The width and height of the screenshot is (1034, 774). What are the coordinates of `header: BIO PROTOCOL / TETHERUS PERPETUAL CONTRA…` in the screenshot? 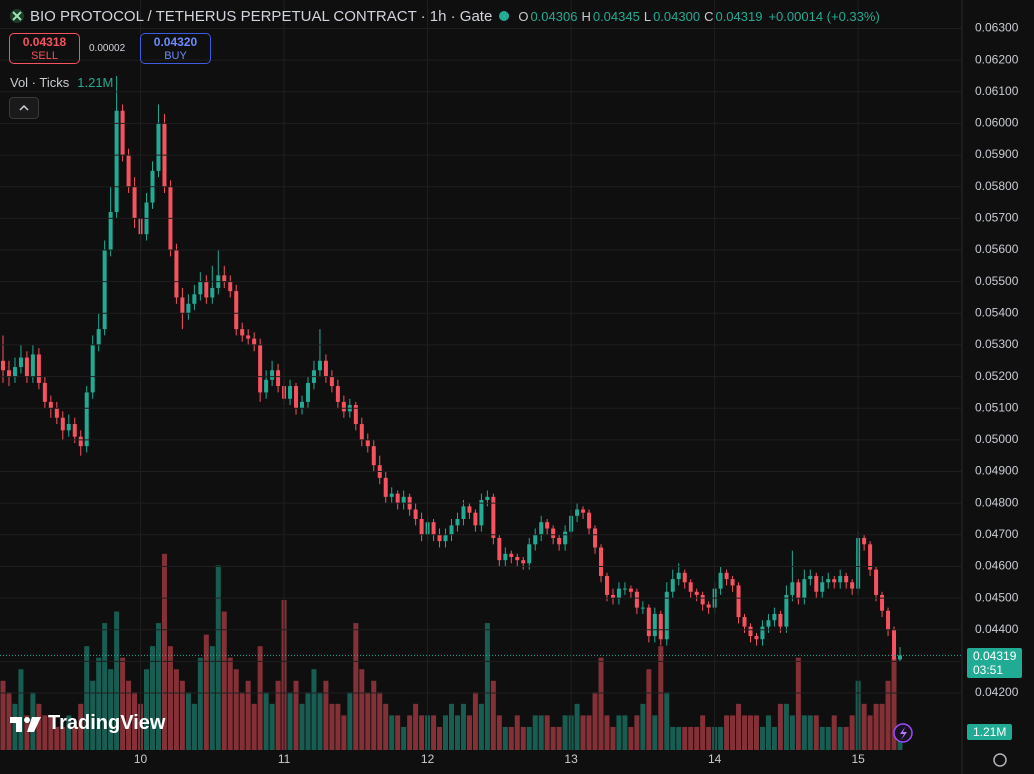 It's located at (445, 16).